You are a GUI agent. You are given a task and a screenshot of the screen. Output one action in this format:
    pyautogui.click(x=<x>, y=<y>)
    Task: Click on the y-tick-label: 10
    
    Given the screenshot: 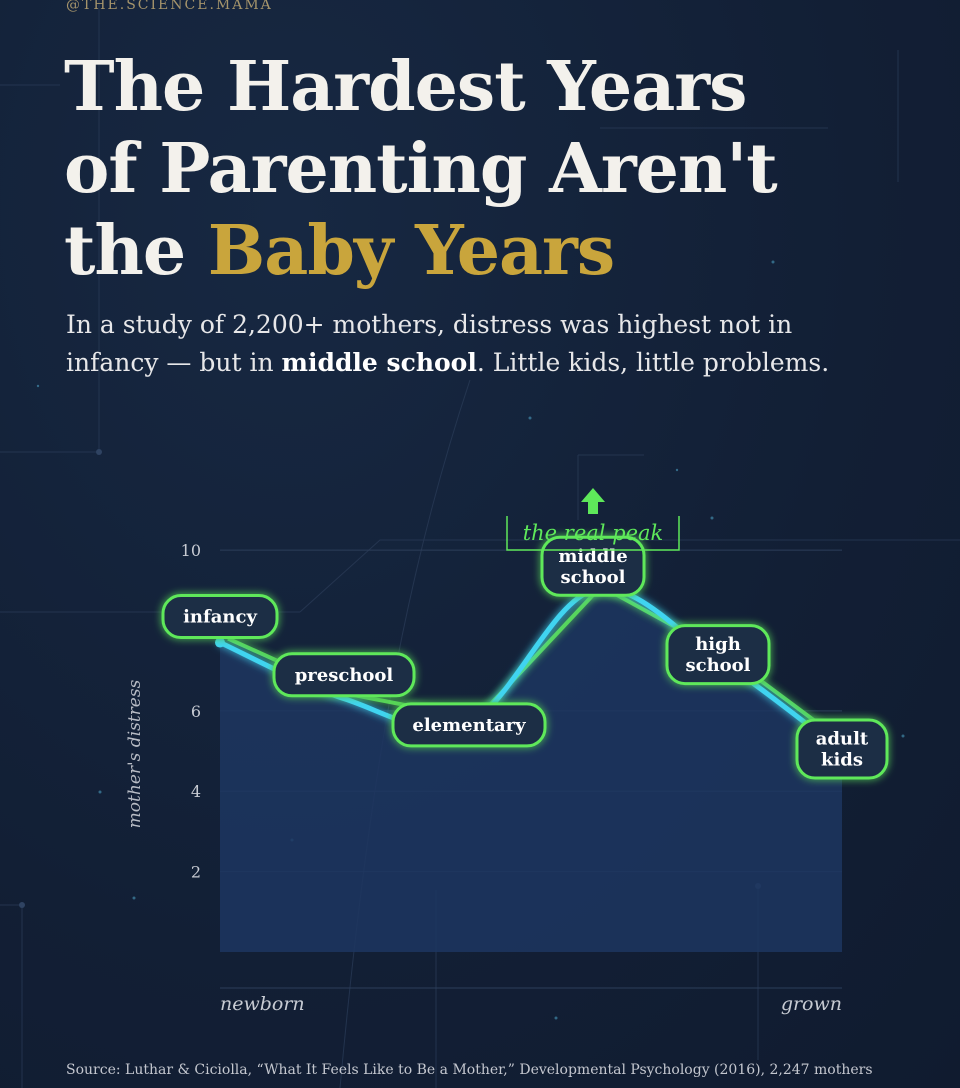 What is the action you would take?
    pyautogui.click(x=191, y=550)
    